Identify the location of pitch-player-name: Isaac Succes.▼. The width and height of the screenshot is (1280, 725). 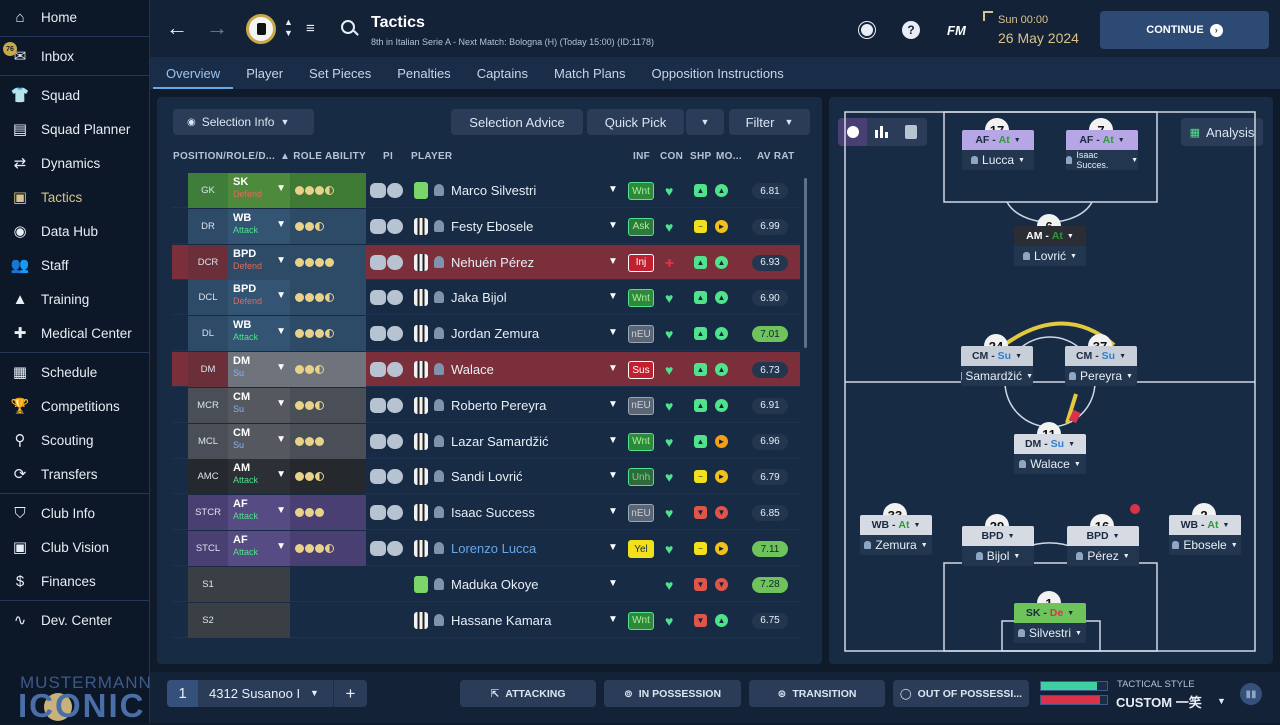
(1102, 160).